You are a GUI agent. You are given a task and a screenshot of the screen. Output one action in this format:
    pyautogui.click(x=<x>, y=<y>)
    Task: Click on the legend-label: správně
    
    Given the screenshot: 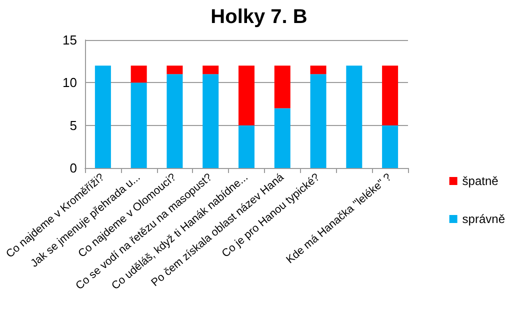 What is the action you would take?
    pyautogui.click(x=484, y=219)
    